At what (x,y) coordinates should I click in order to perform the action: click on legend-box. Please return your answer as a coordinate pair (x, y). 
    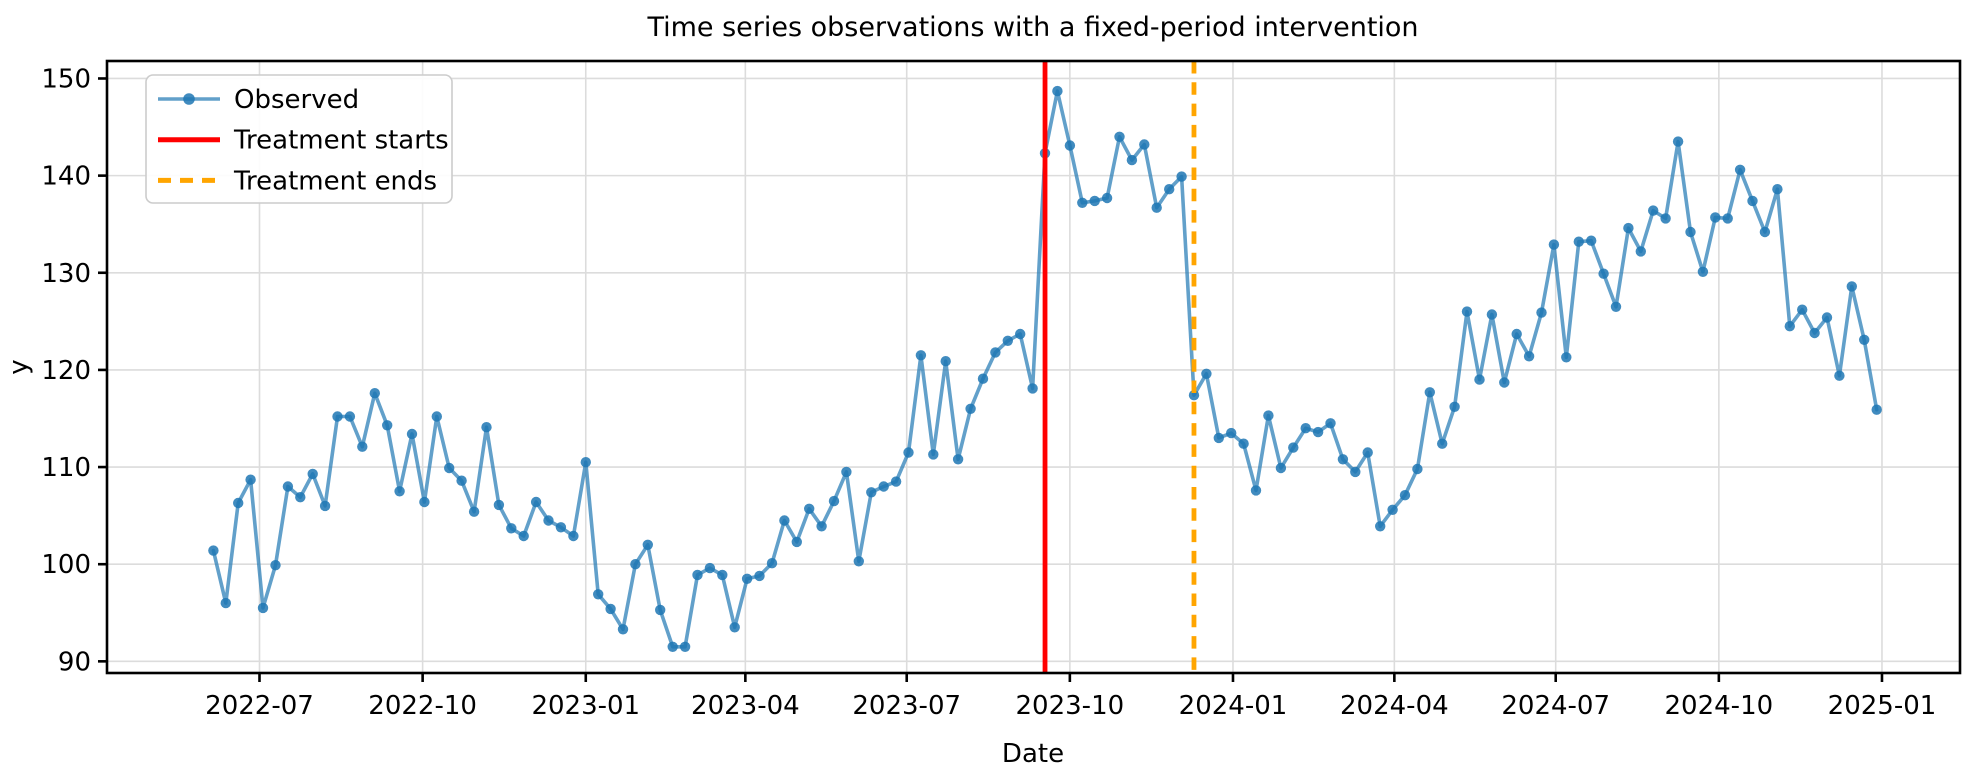
    Looking at the image, I should click on (299, 139).